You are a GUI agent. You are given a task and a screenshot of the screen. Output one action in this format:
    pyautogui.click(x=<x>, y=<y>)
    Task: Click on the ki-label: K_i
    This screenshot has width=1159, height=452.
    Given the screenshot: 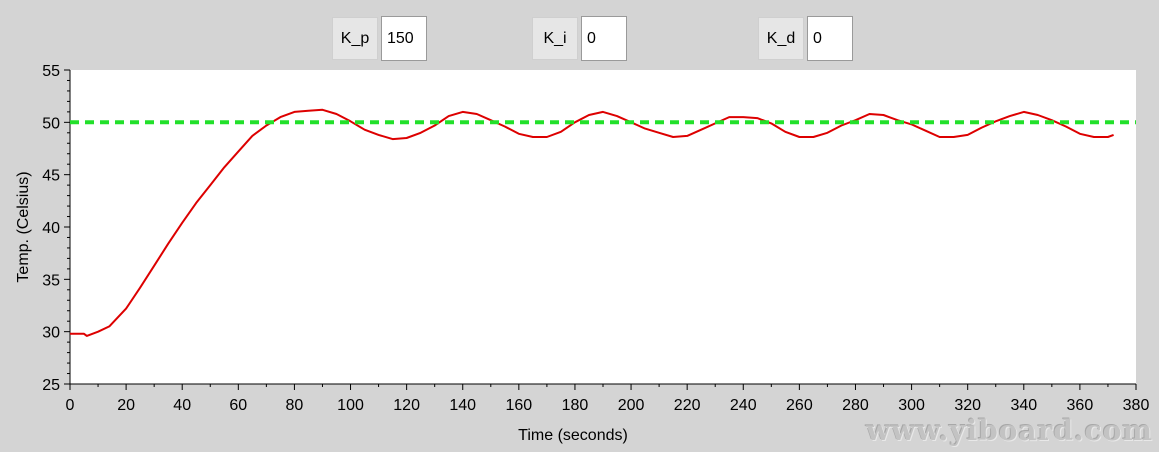 What is the action you would take?
    pyautogui.click(x=555, y=38)
    